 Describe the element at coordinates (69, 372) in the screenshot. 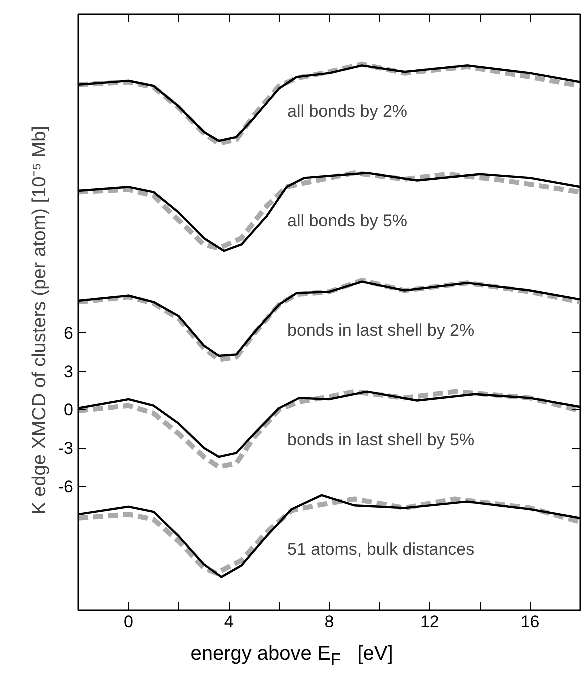

I see `y-tick-label: 3` at that location.